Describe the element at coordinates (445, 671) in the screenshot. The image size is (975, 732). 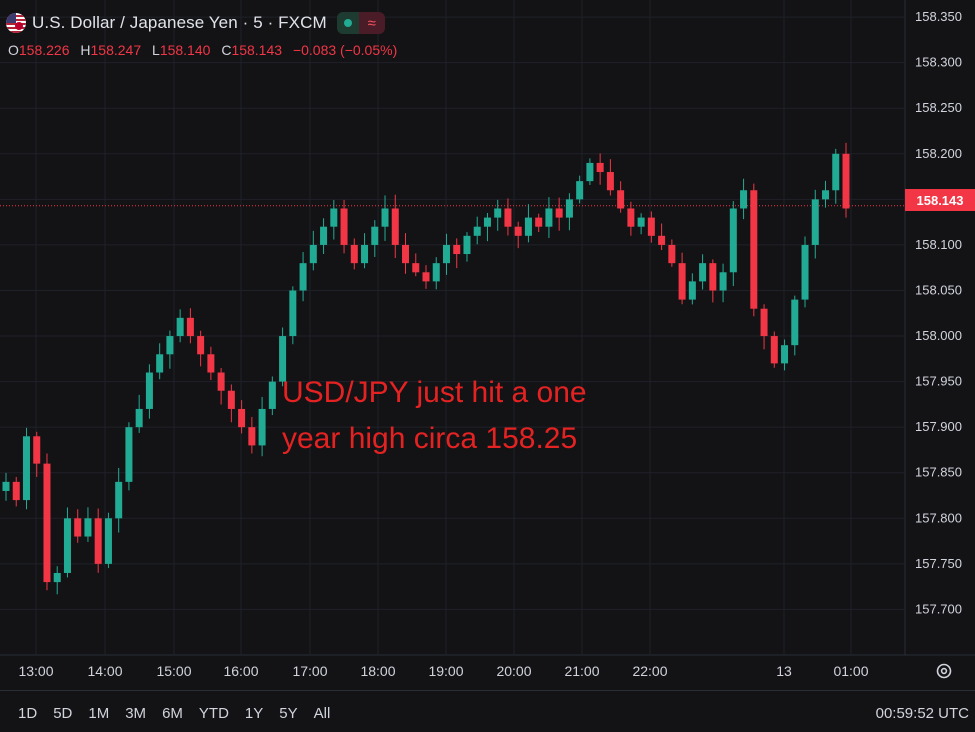
I see `x-tick-label: 19:00` at that location.